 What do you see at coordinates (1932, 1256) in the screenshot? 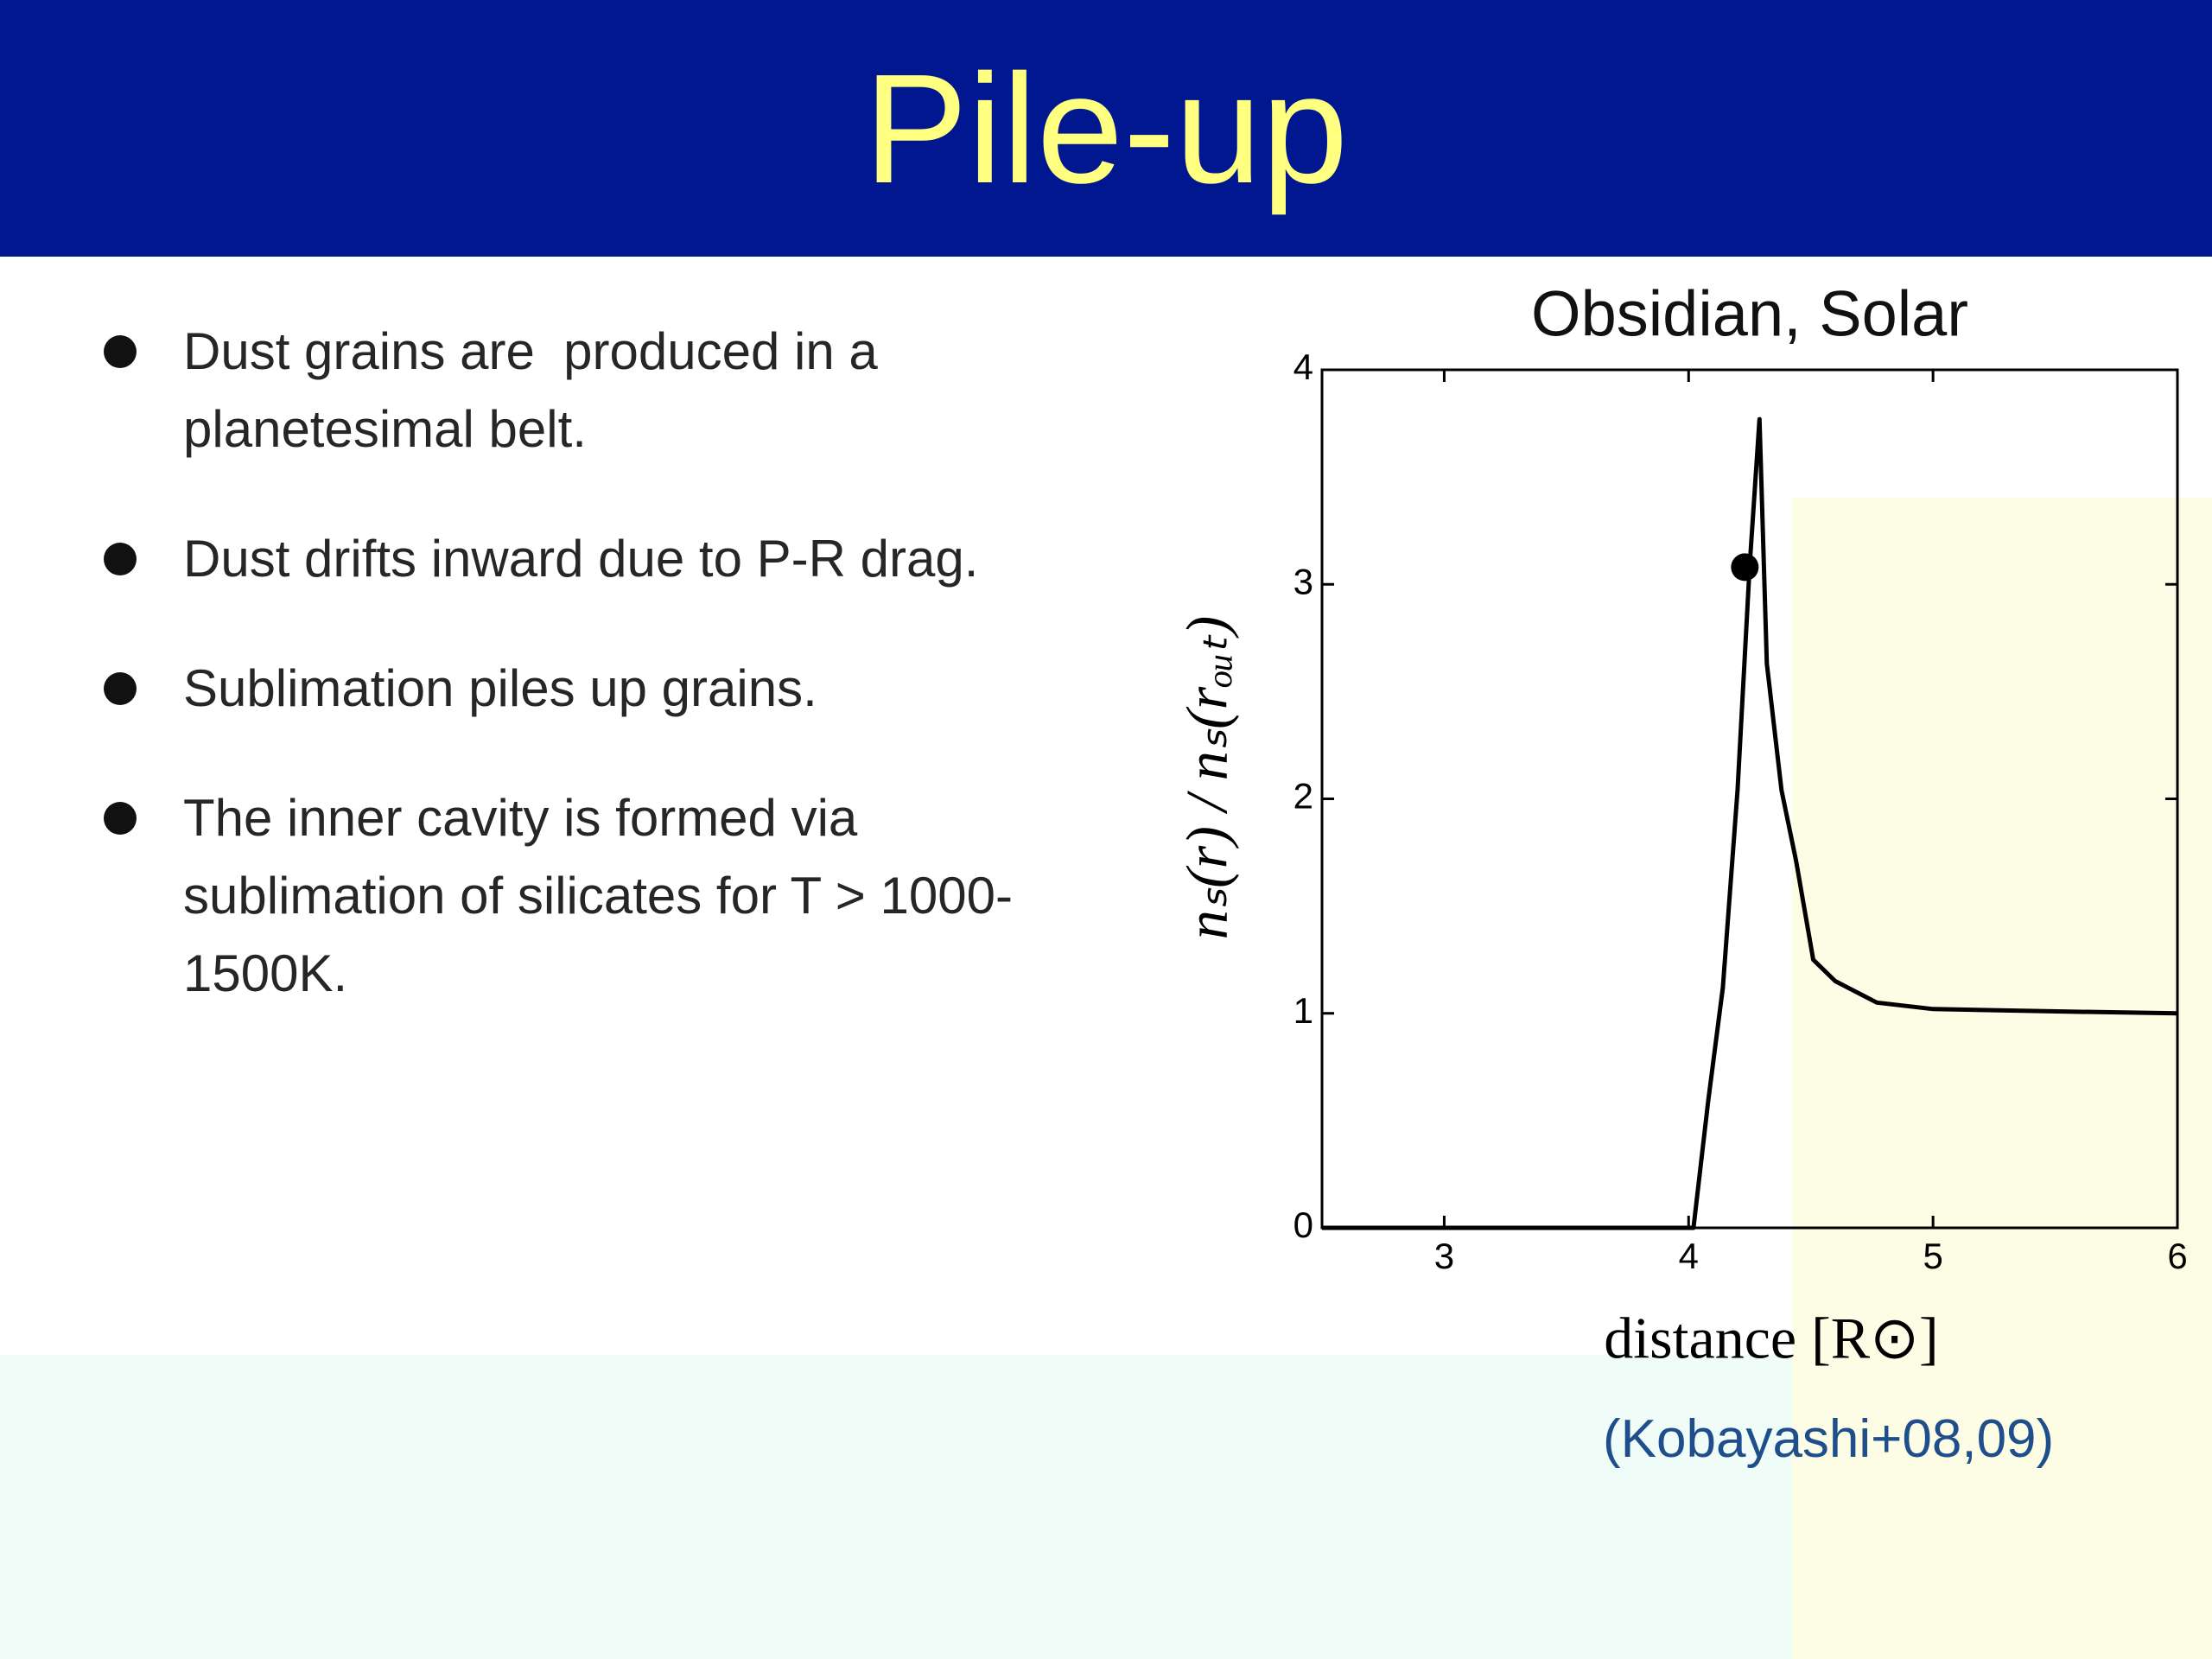
I see `x-tick-label: 5` at bounding box center [1932, 1256].